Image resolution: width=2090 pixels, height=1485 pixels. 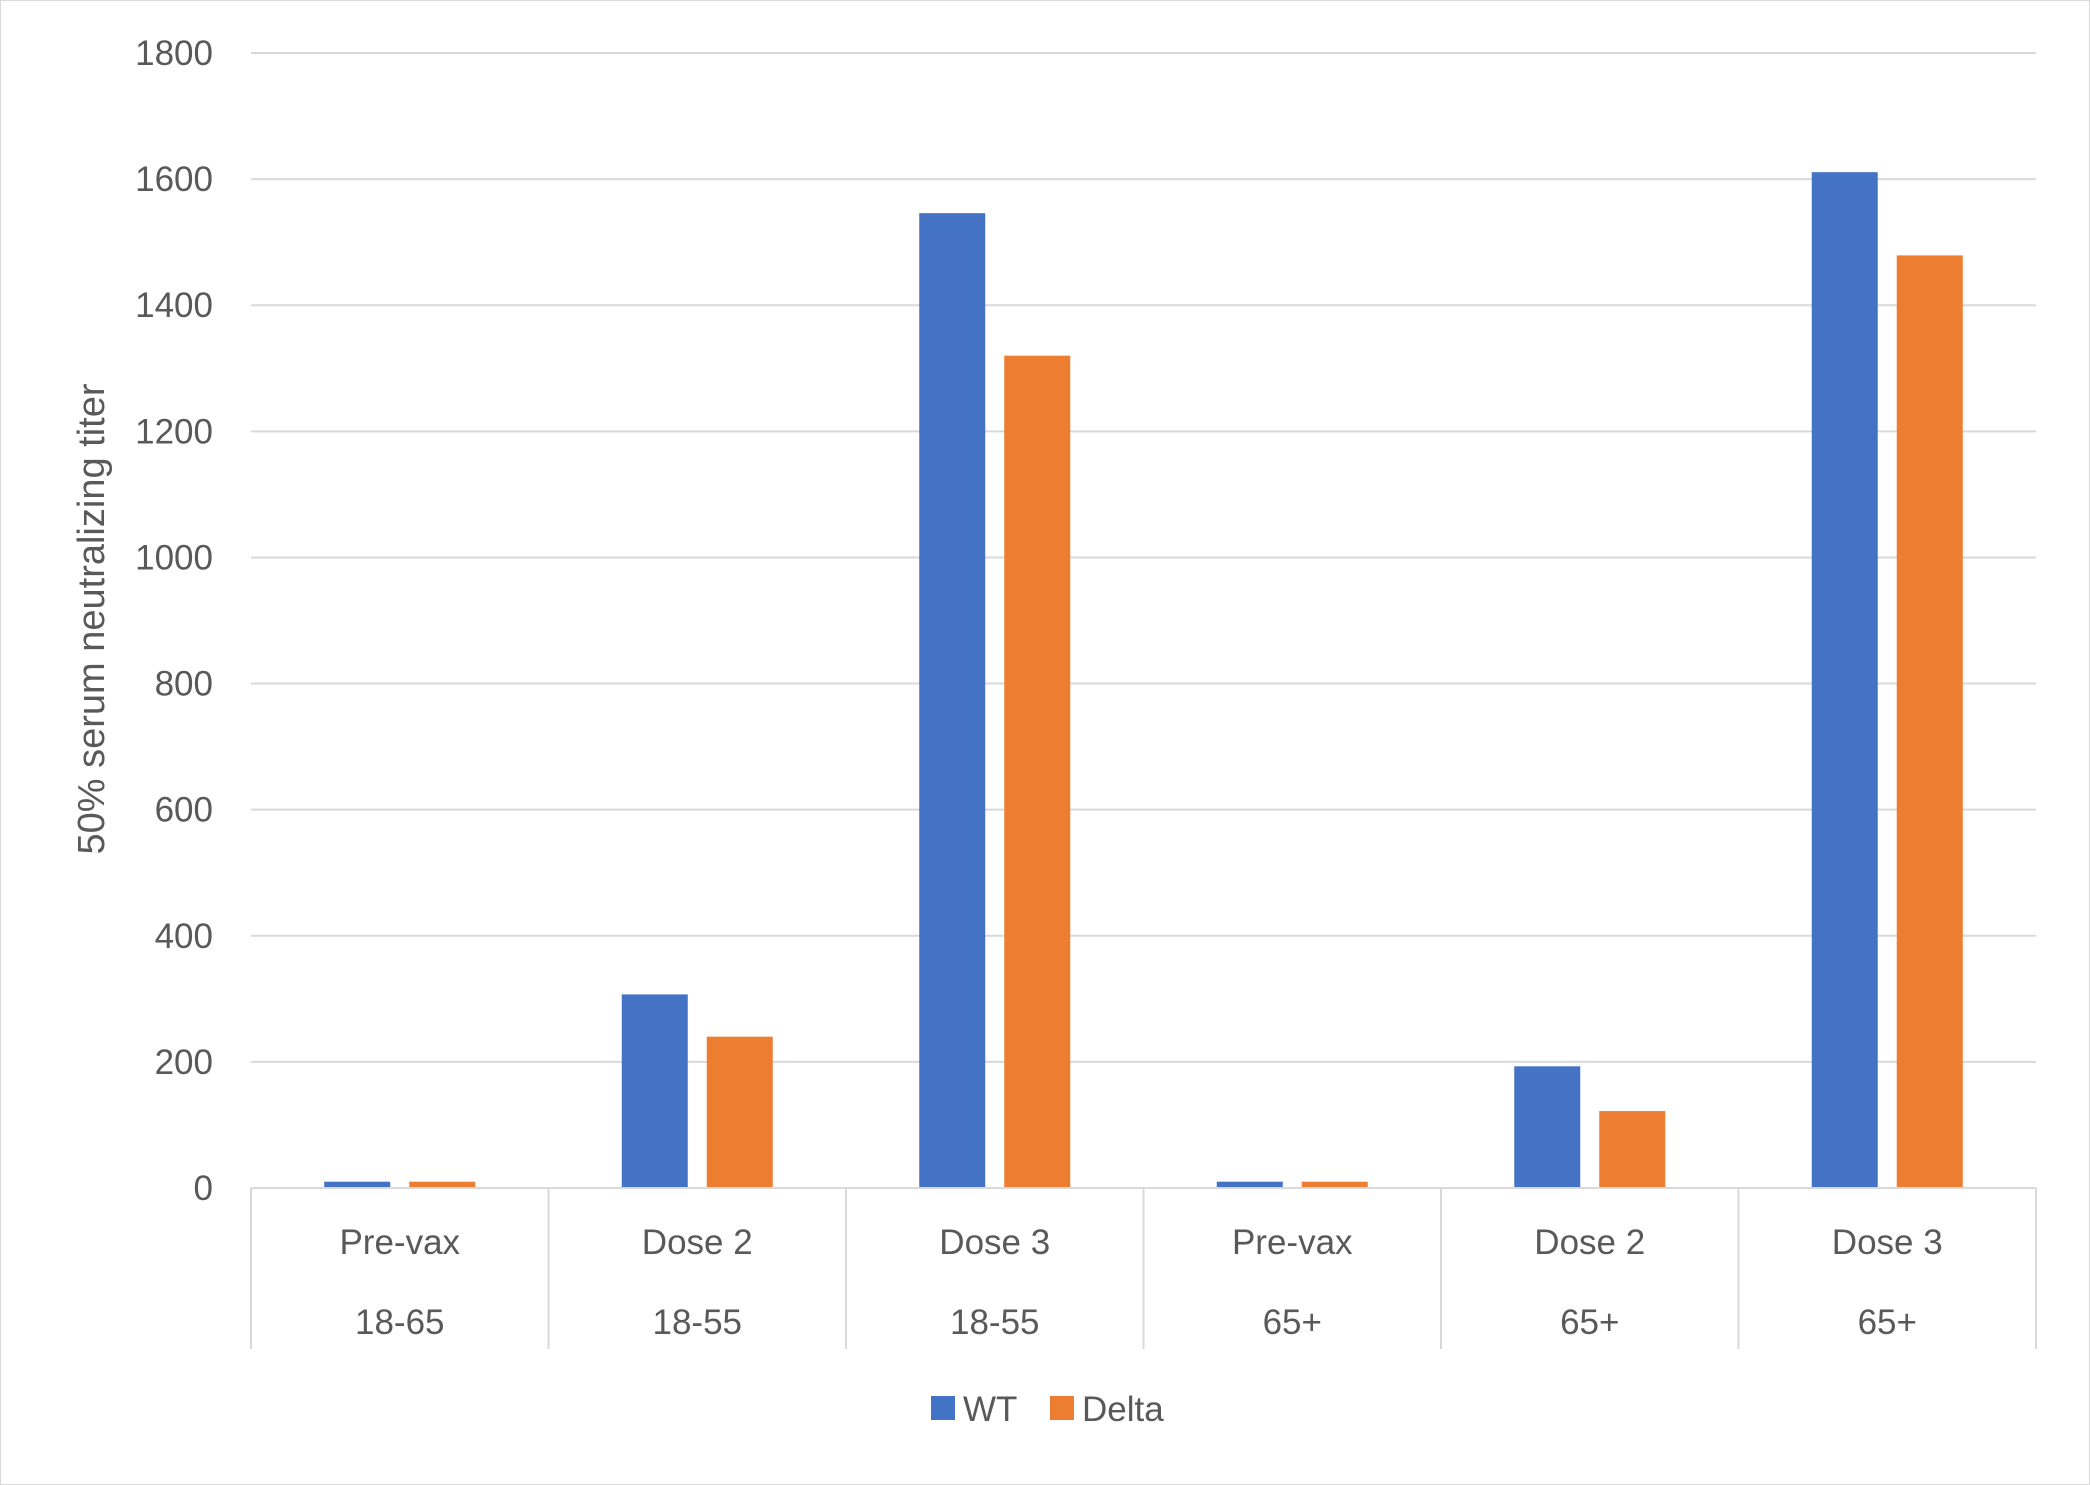 What do you see at coordinates (174, 621) in the screenshot?
I see `y-axis-ticks: 0 200 400 600 800 1000 1200 1400 1600 1800` at bounding box center [174, 621].